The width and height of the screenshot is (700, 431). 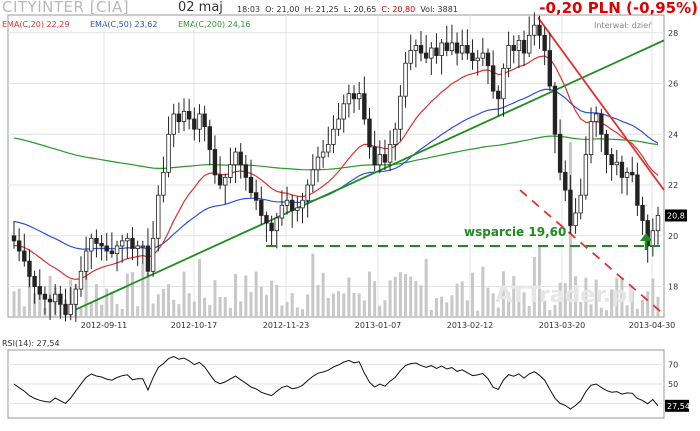 What do you see at coordinates (673, 33) in the screenshot?
I see `y-tick-label: 28` at bounding box center [673, 33].